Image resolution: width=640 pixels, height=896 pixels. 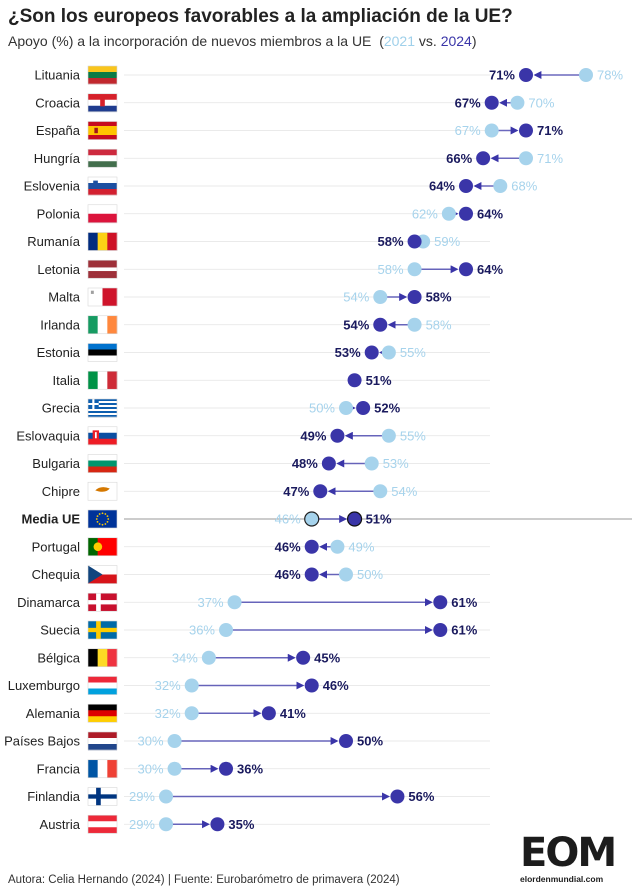 I want to click on country-label: Francia, so click(x=59, y=768).